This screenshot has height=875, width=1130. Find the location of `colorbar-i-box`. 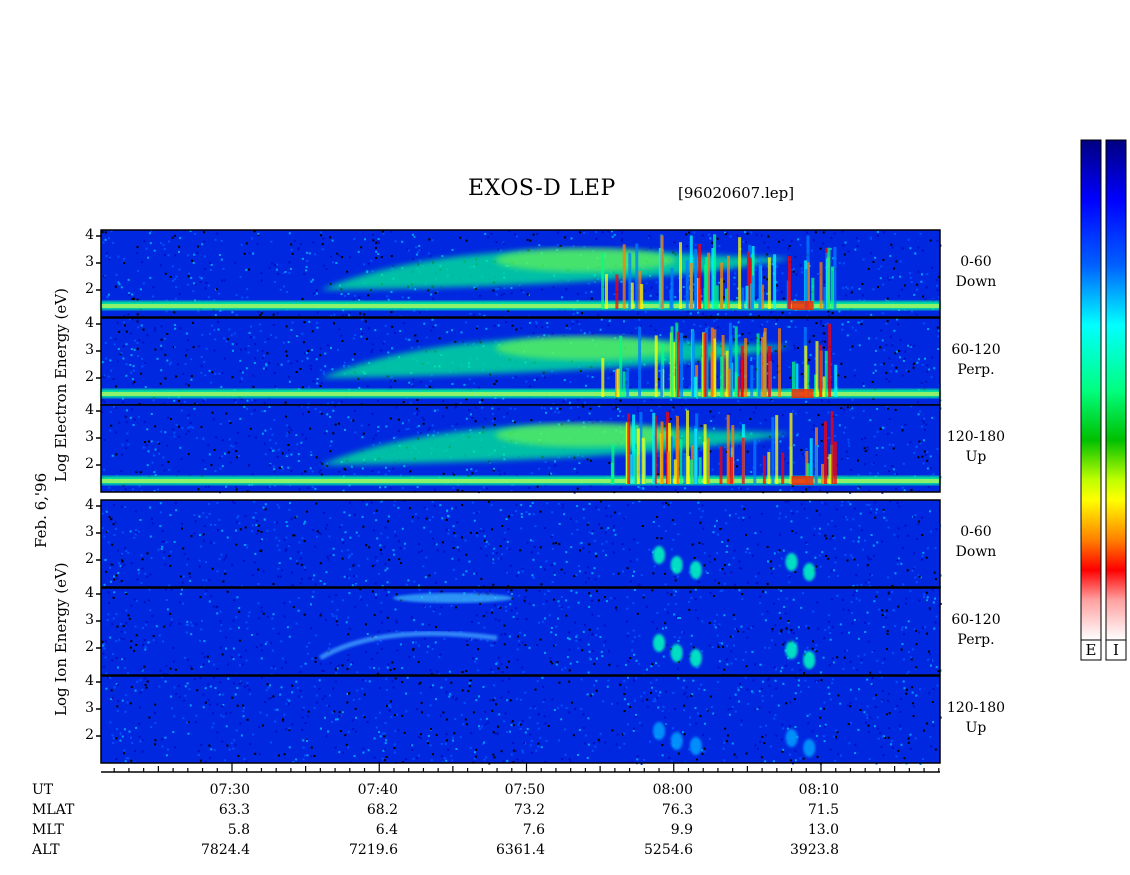

colorbar-i-box is located at coordinates (1116, 650).